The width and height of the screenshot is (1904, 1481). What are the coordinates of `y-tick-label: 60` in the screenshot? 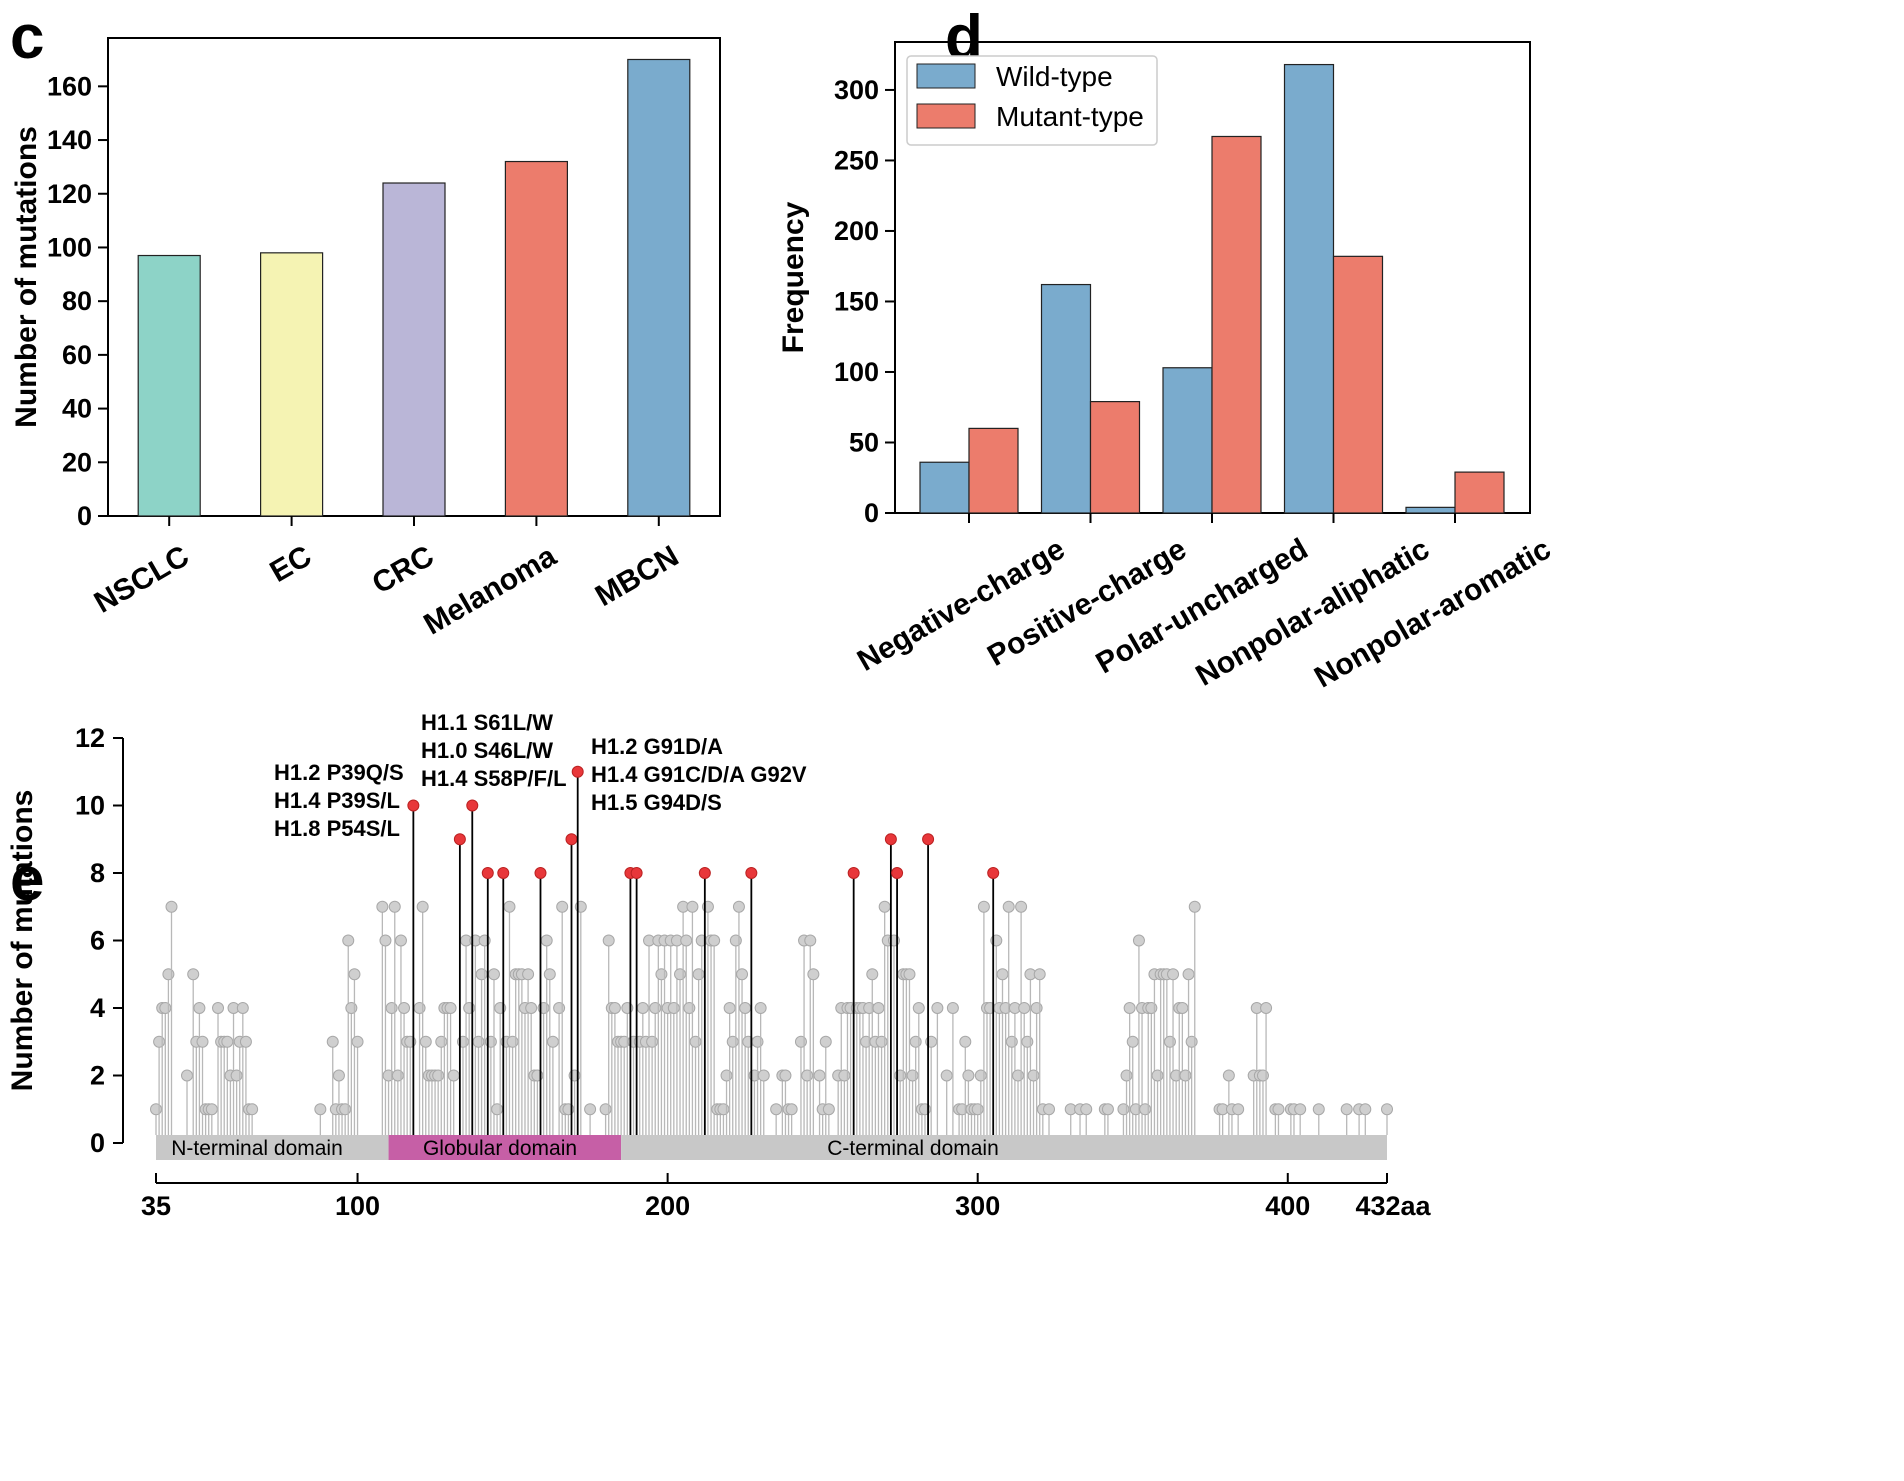 It's located at (77, 355).